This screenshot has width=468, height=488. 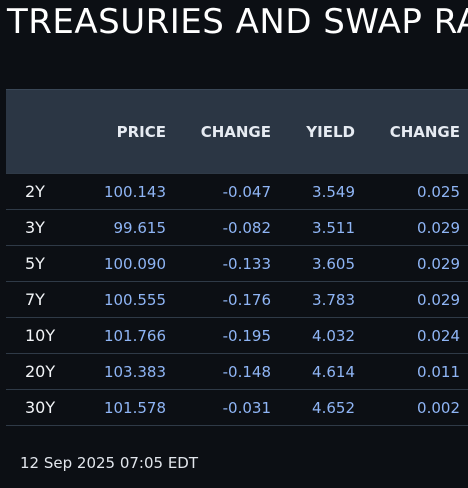 What do you see at coordinates (438, 191) in the screenshot?
I see `yield-change-cell: 0.025` at bounding box center [438, 191].